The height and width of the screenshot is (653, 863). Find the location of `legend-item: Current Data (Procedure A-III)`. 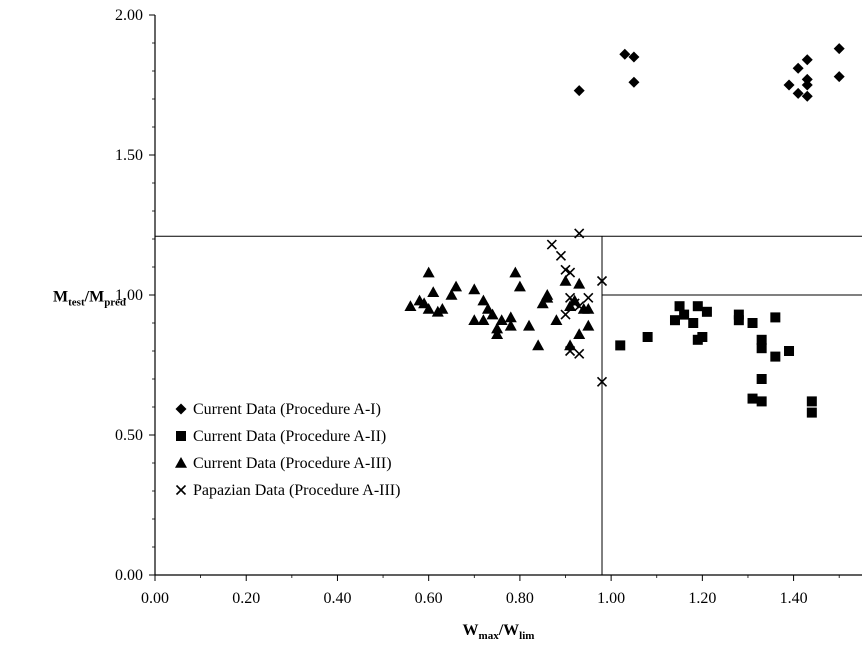

legend-item: Current Data (Procedure A-III) is located at coordinates (283, 463).